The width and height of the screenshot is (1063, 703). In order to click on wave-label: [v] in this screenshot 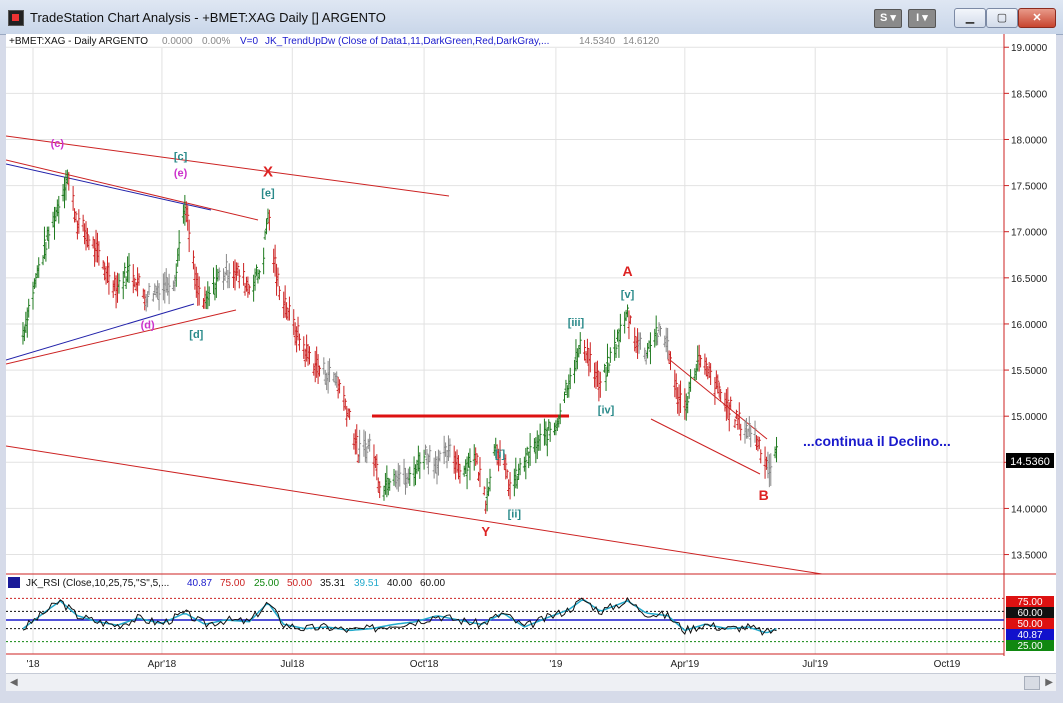, I will do `click(628, 295)`.